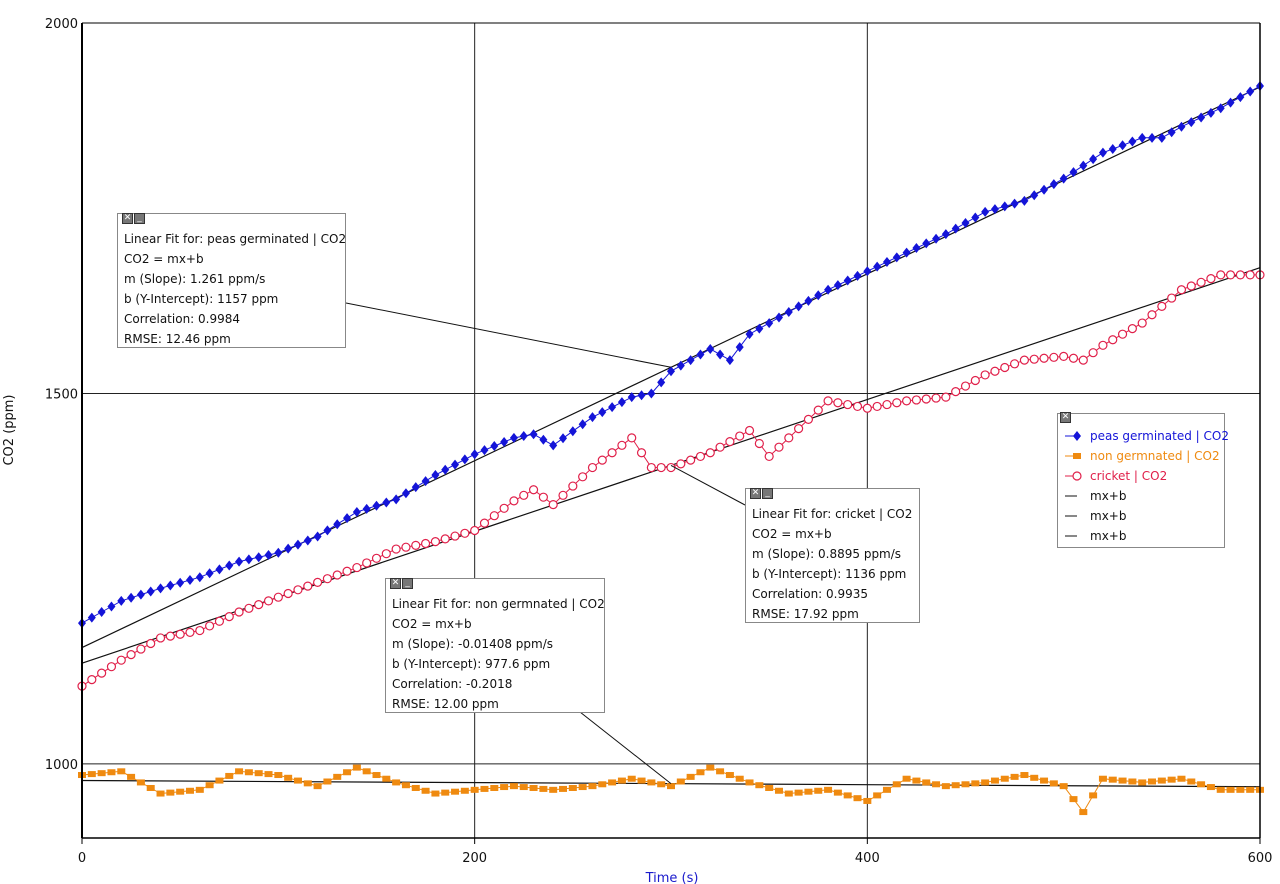 The height and width of the screenshot is (884, 1280). What do you see at coordinates (1260, 858) in the screenshot?
I see `x-tick-label: 600` at bounding box center [1260, 858].